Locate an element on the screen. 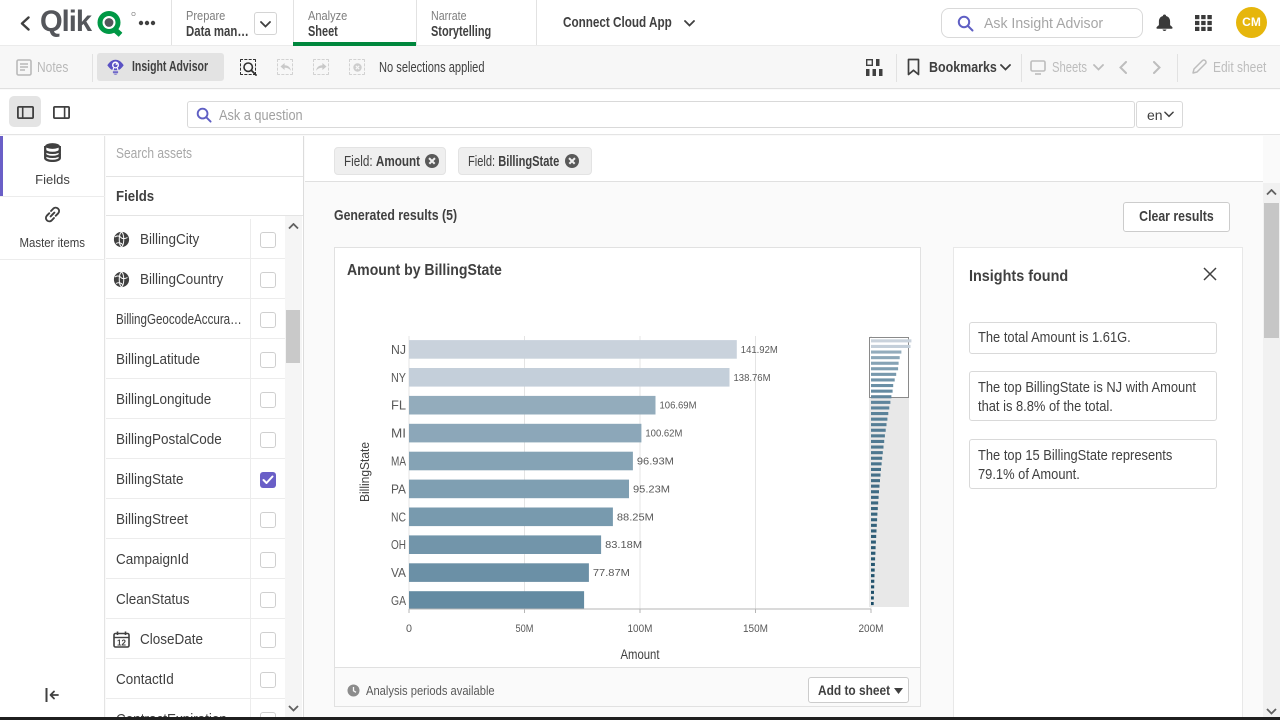  svg-text: 150M is located at coordinates (755, 629).